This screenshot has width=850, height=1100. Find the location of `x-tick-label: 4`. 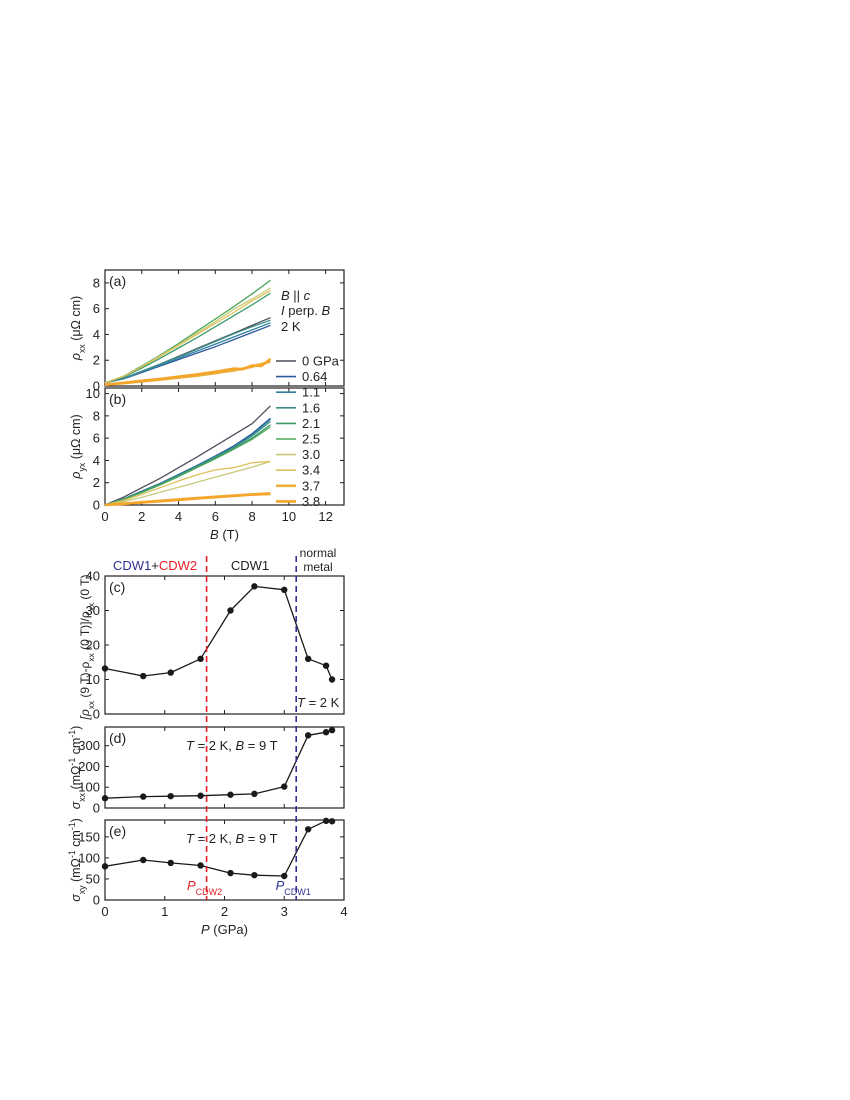

x-tick-label: 4 is located at coordinates (178, 516).